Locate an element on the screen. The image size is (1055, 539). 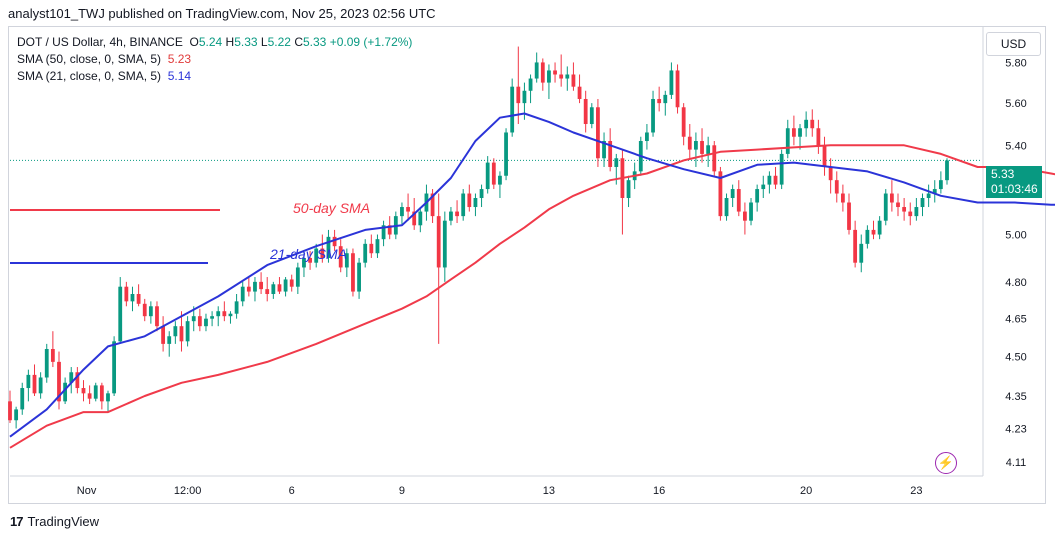
currency-button: USD is located at coordinates (1013, 44).